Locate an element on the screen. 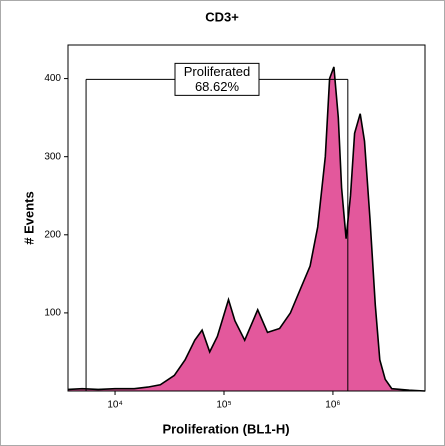  gate-label-box is located at coordinates (217, 79).